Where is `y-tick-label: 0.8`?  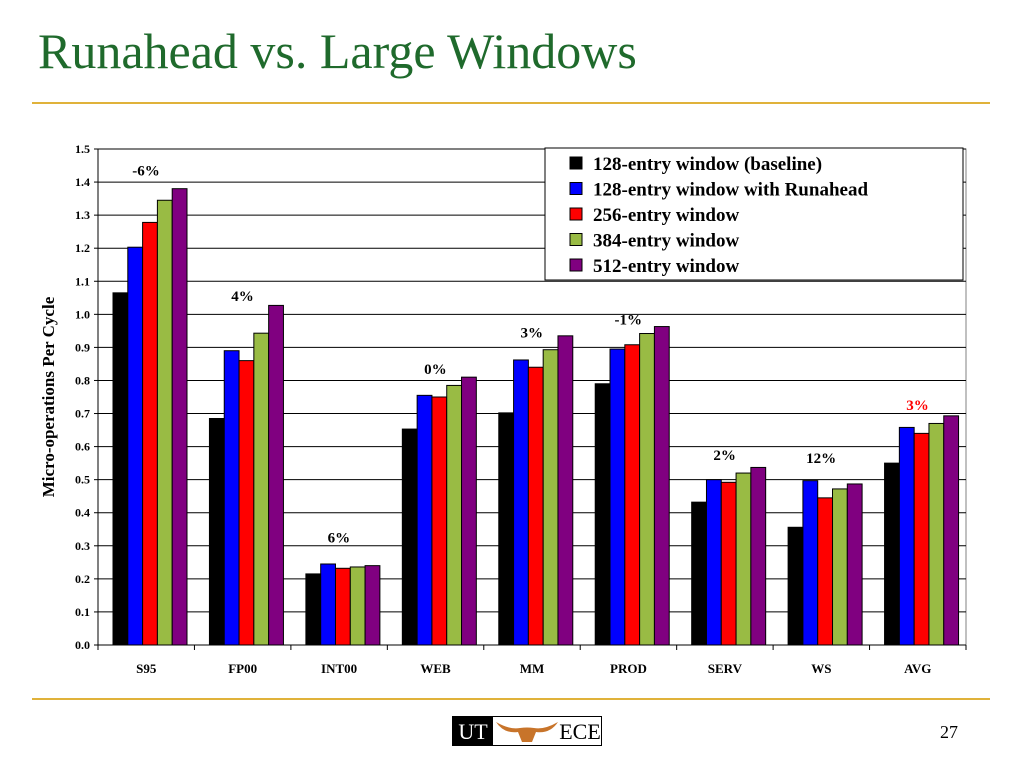 y-tick-label: 0.8 is located at coordinates (82, 380).